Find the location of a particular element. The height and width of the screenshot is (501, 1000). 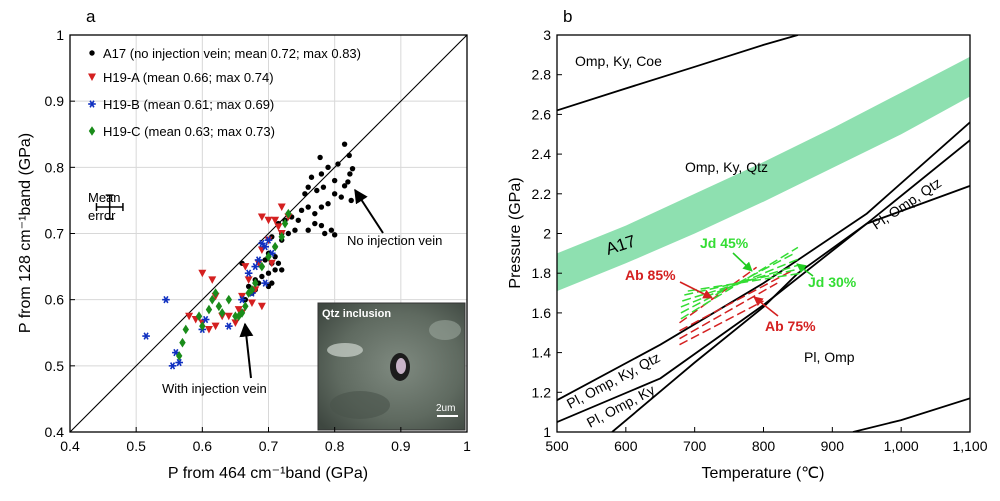

mean-error-label-line1: Mean is located at coordinates (104, 197).